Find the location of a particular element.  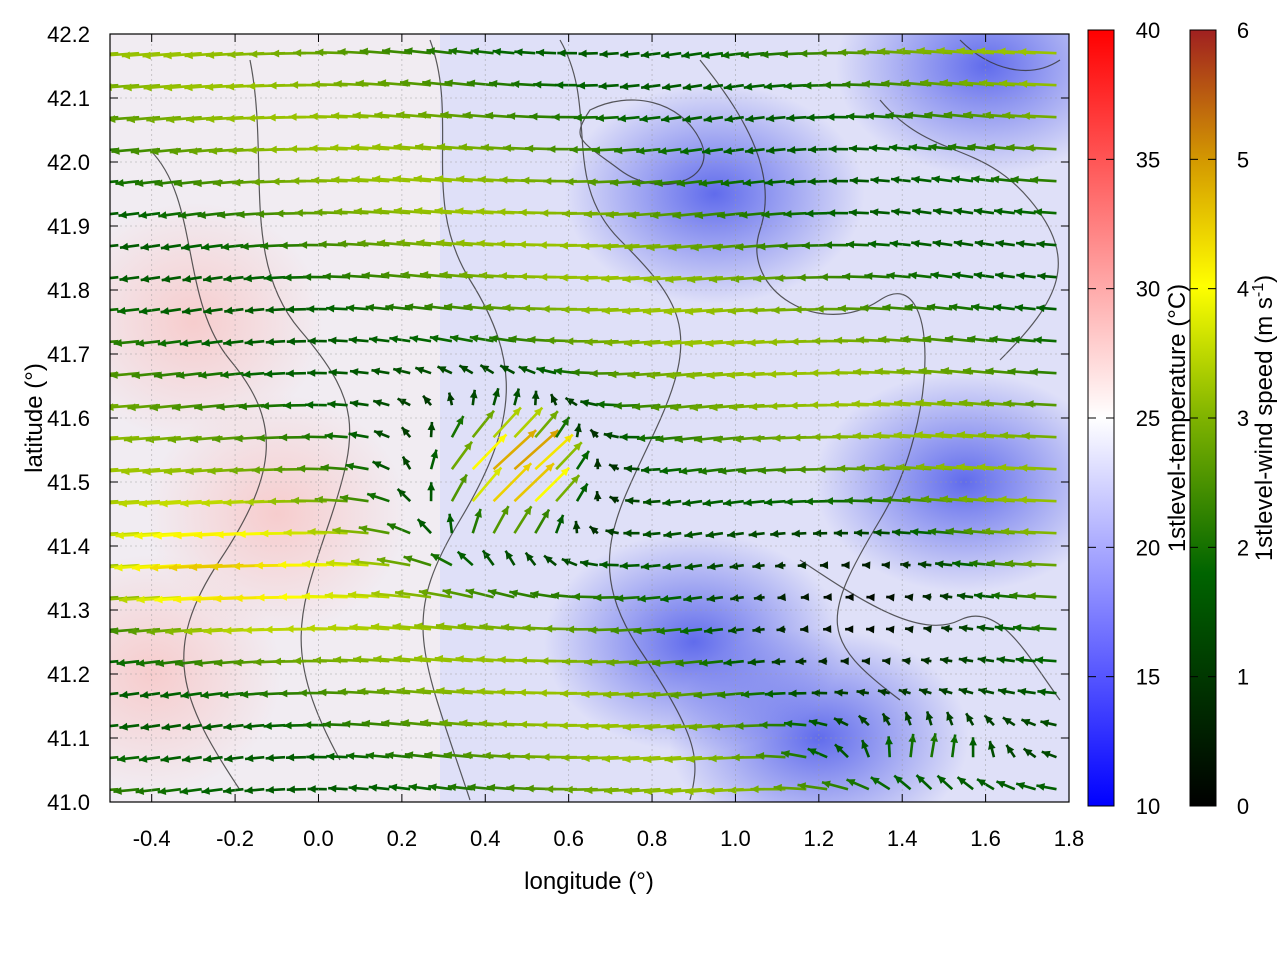

x-tick-label: 1.0 is located at coordinates (735, 838).